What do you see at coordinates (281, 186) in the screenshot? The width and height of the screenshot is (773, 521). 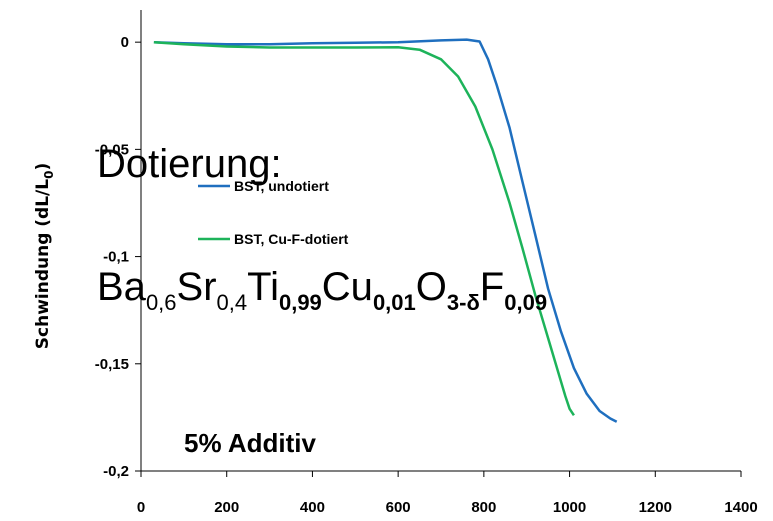 I see `legend-label-1: BST, undotiert` at bounding box center [281, 186].